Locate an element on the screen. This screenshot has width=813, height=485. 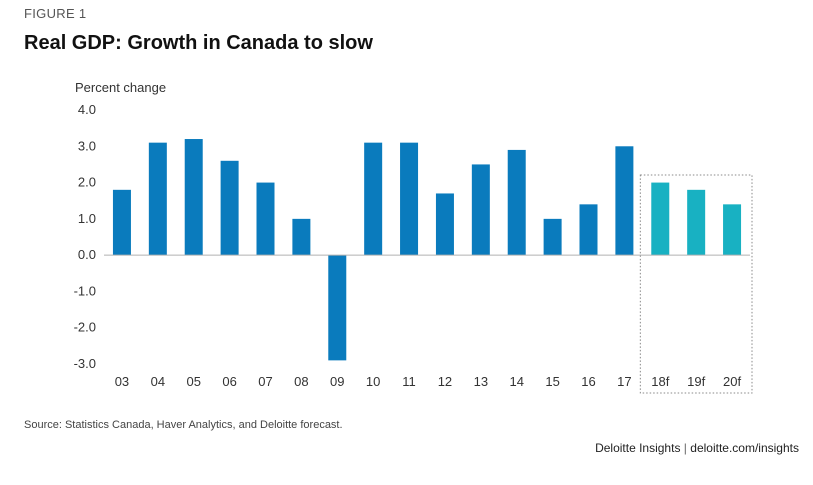
y-tick-label: 4.0 is located at coordinates (87, 109).